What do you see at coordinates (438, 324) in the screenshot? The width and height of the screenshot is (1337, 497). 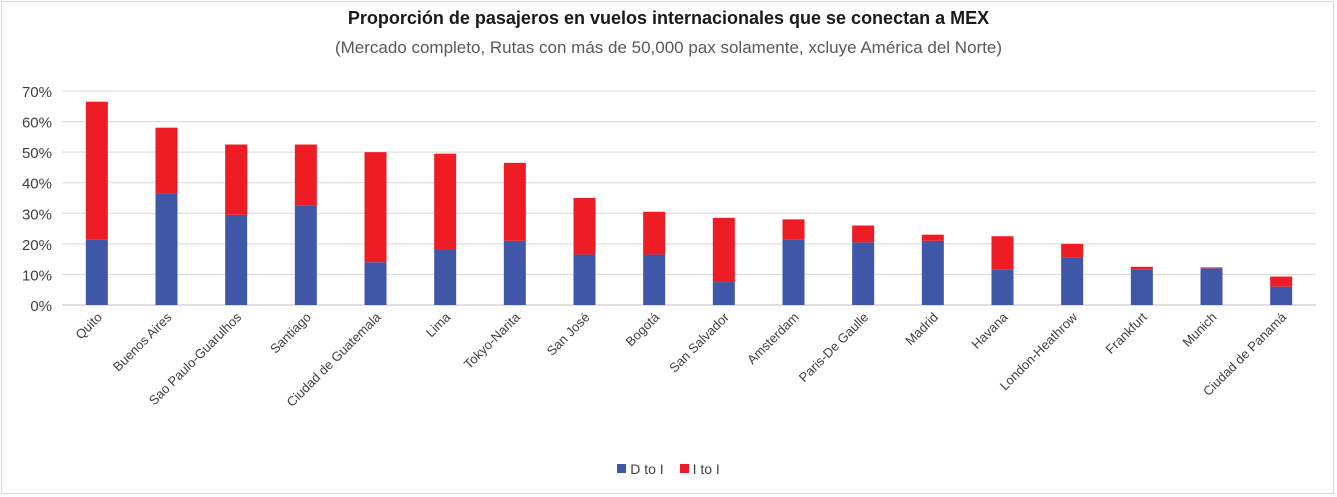 I see `x-tick-label-lima: Lima` at bounding box center [438, 324].